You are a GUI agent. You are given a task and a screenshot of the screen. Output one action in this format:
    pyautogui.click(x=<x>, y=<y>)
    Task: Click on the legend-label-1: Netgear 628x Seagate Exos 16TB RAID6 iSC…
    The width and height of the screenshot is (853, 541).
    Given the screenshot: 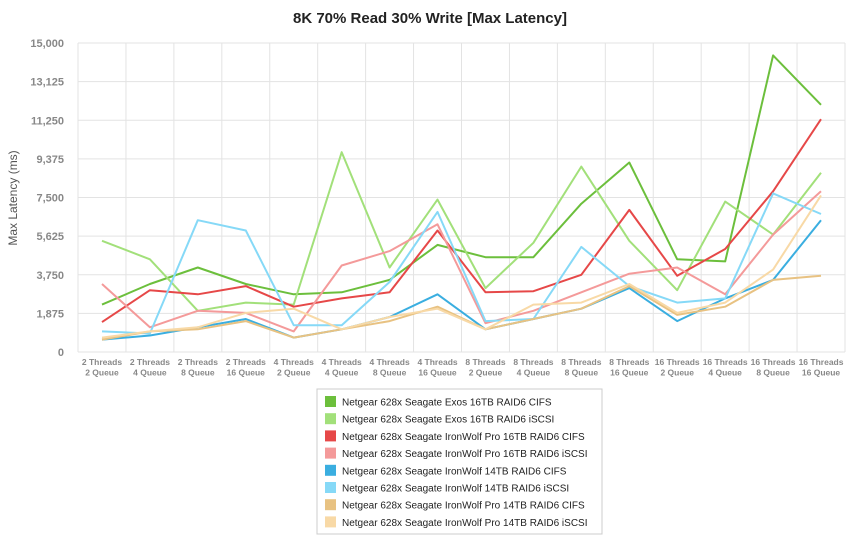 What is the action you would take?
    pyautogui.click(x=448, y=420)
    